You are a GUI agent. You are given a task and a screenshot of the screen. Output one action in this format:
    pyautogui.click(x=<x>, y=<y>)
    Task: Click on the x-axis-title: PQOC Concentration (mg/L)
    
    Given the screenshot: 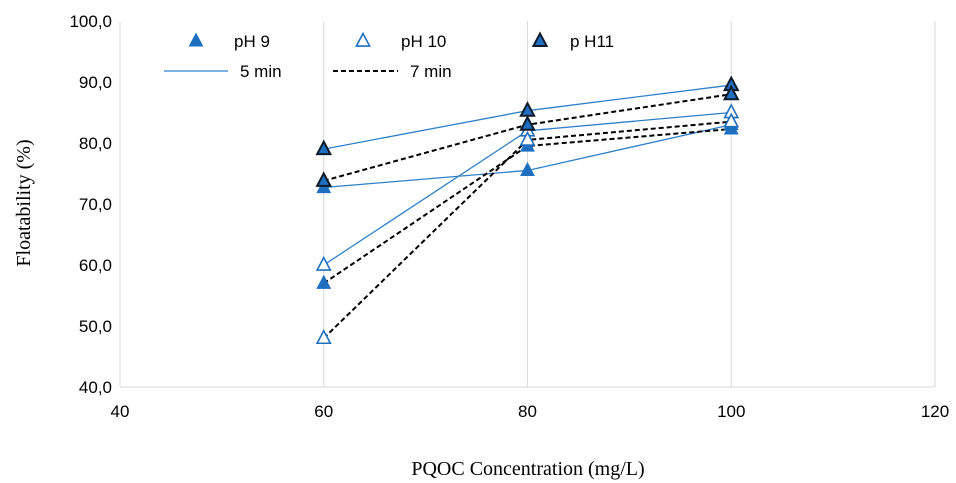 What is the action you would take?
    pyautogui.click(x=527, y=469)
    